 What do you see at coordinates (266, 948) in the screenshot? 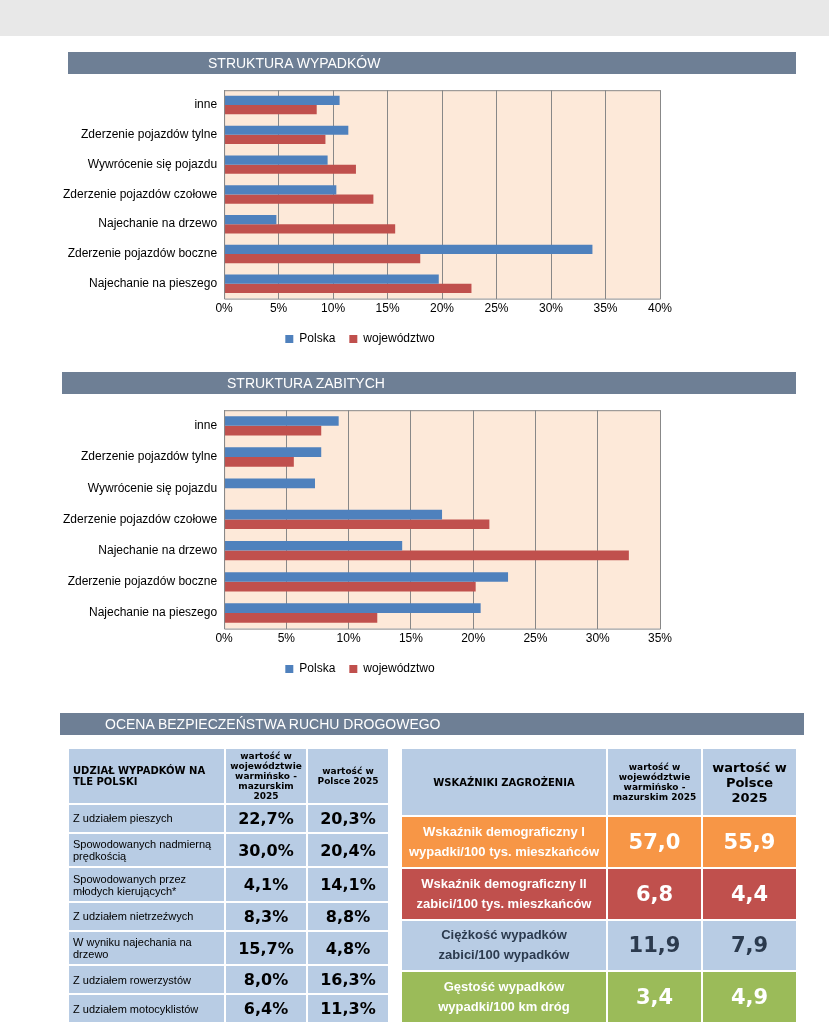
I see `data-label: 15,7%` at bounding box center [266, 948].